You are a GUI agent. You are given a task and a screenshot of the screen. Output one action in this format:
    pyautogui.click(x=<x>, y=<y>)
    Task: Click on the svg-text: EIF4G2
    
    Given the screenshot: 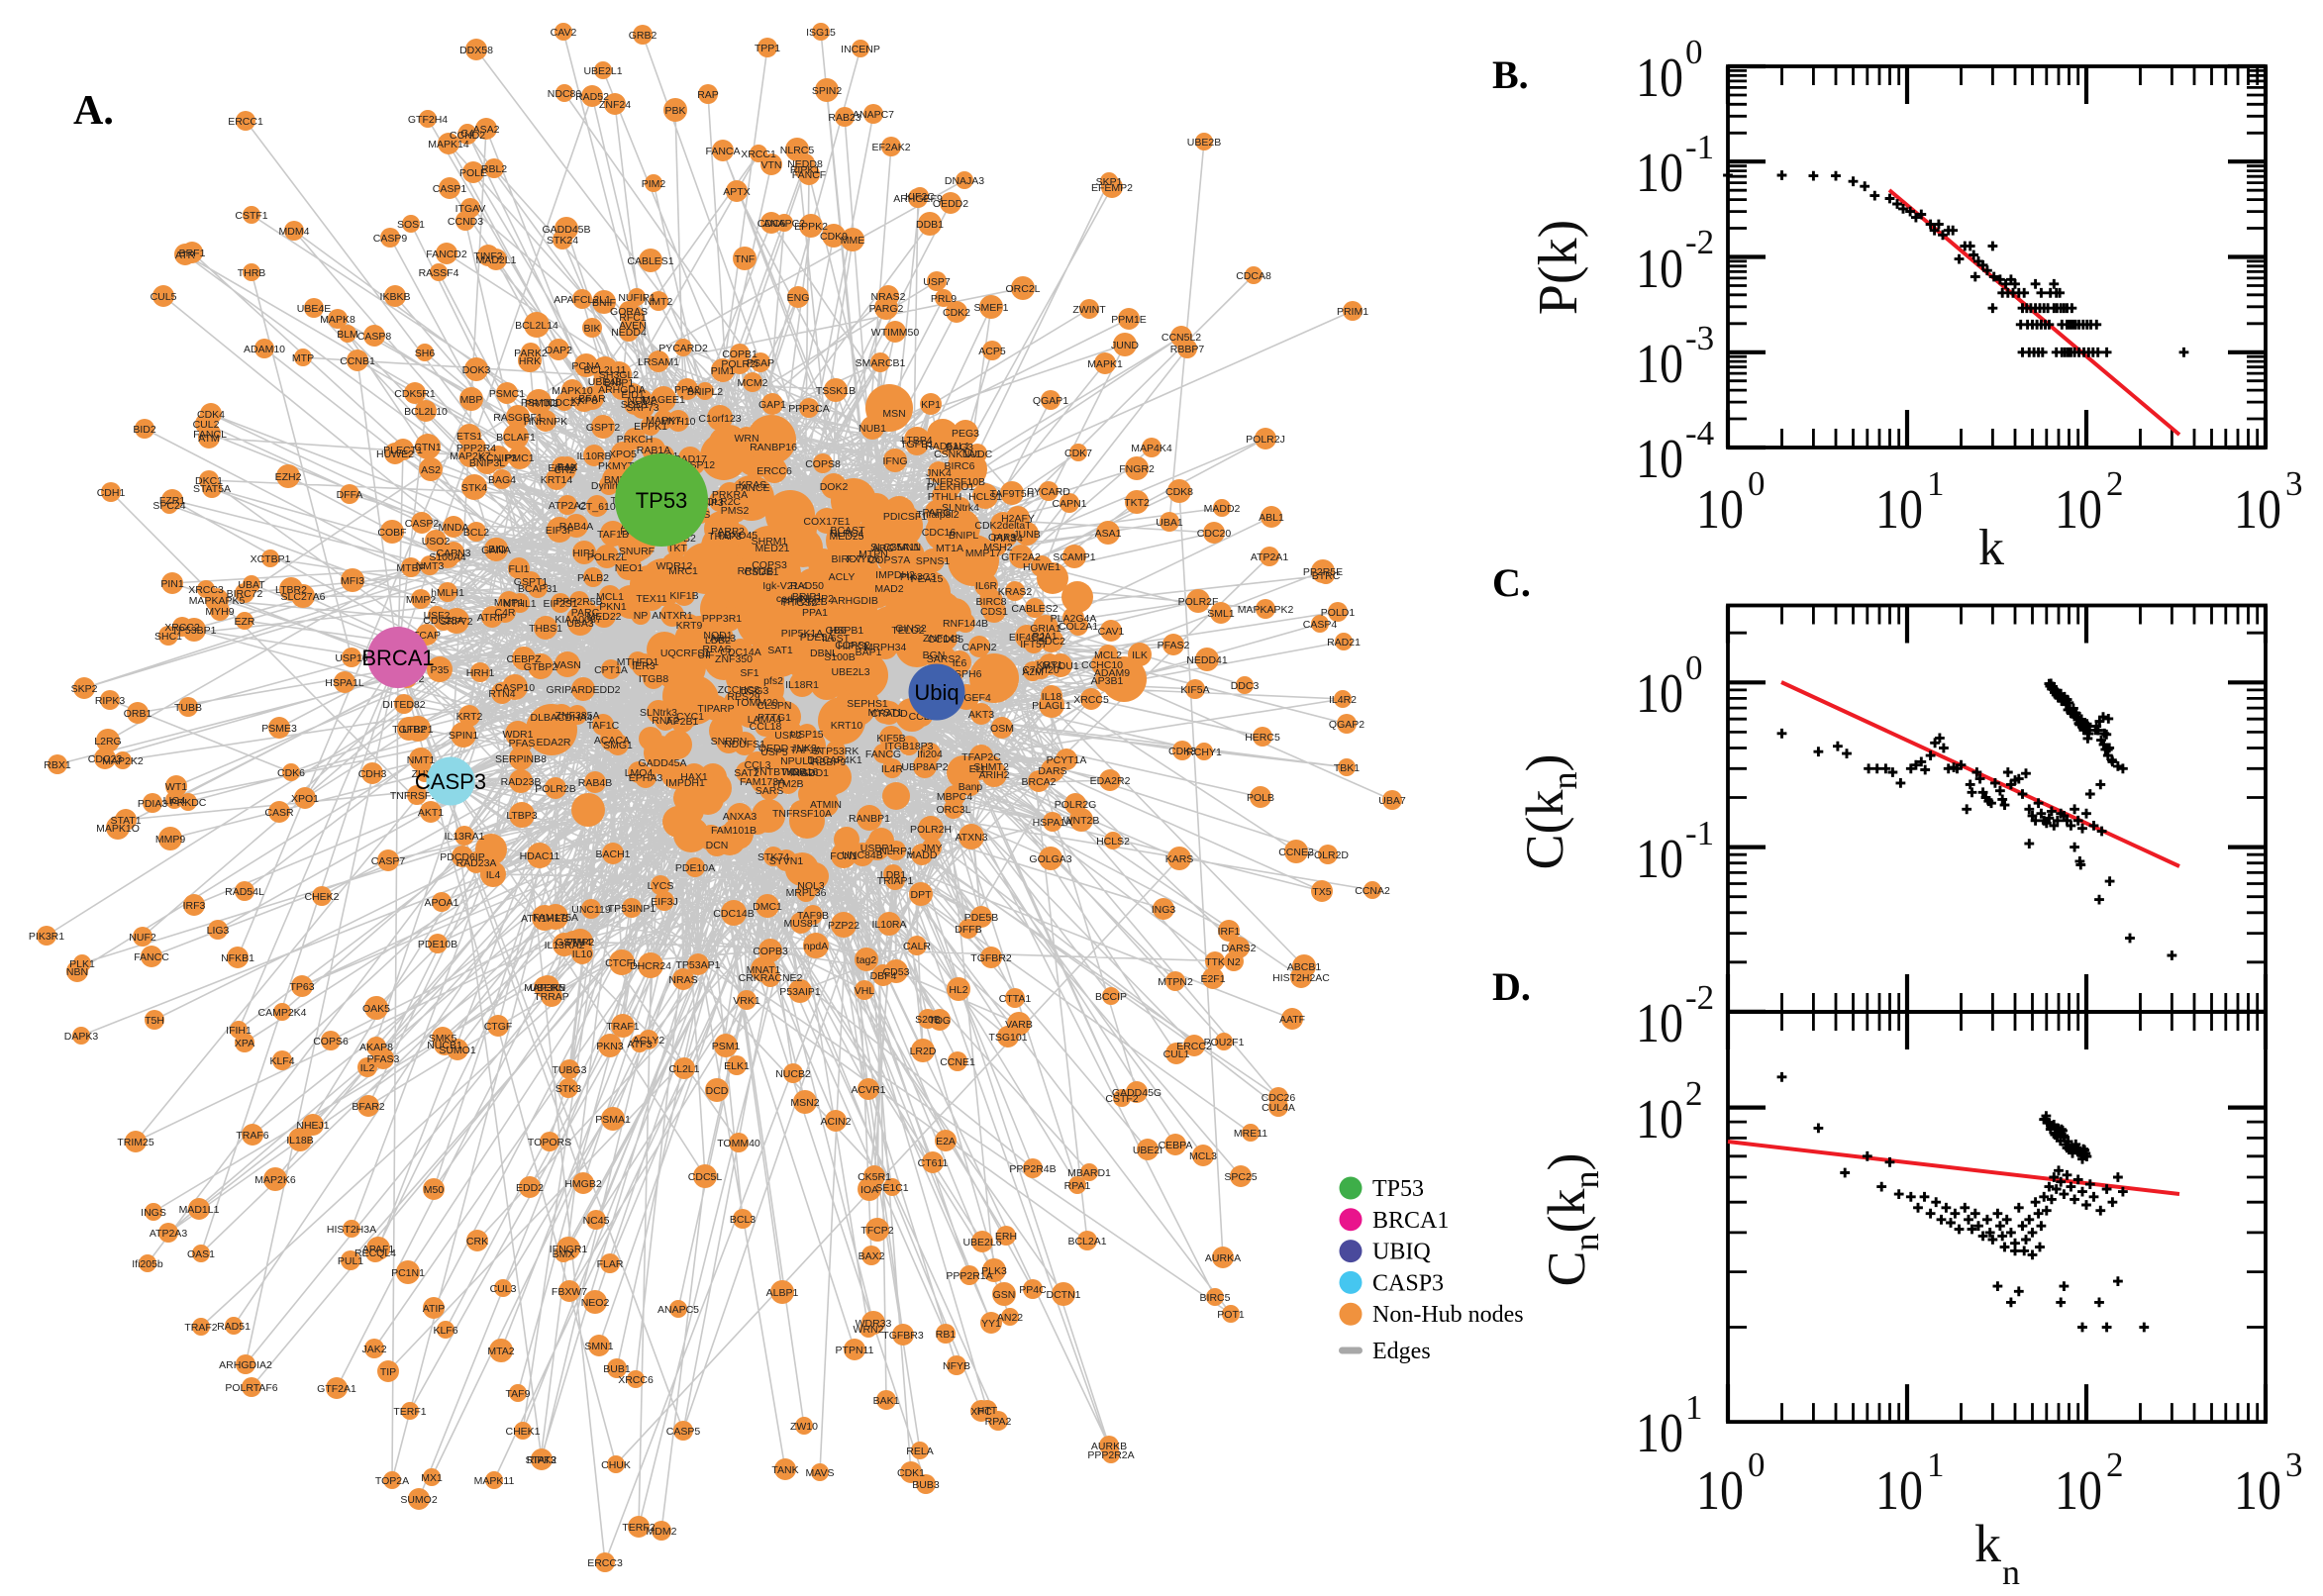 What is the action you would take?
    pyautogui.click(x=1027, y=638)
    